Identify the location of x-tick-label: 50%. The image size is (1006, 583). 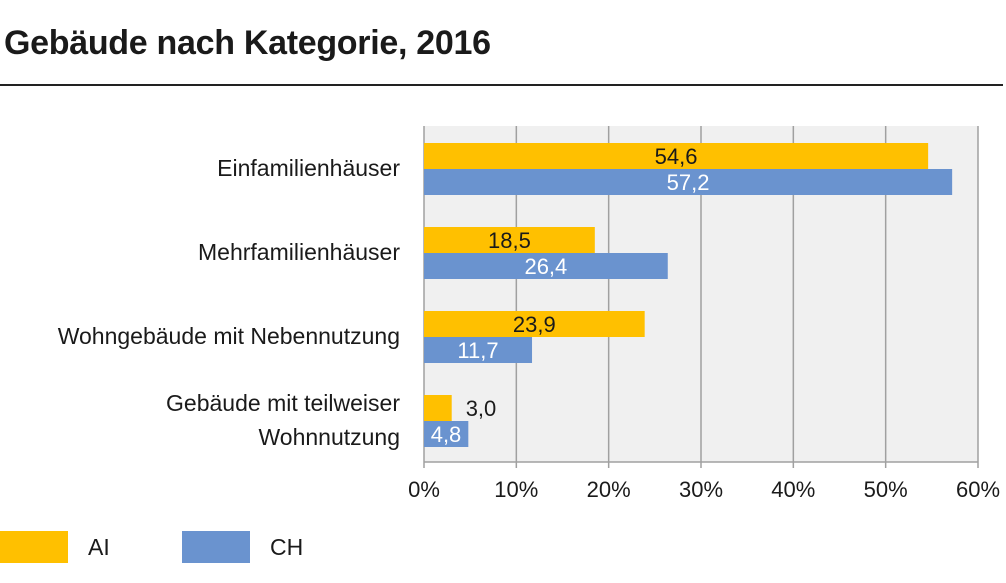
(886, 489).